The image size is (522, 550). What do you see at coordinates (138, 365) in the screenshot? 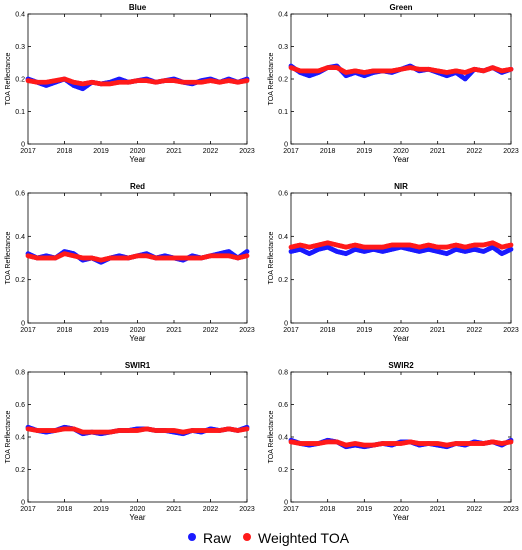
I see `panel-title: SWIR1` at bounding box center [138, 365].